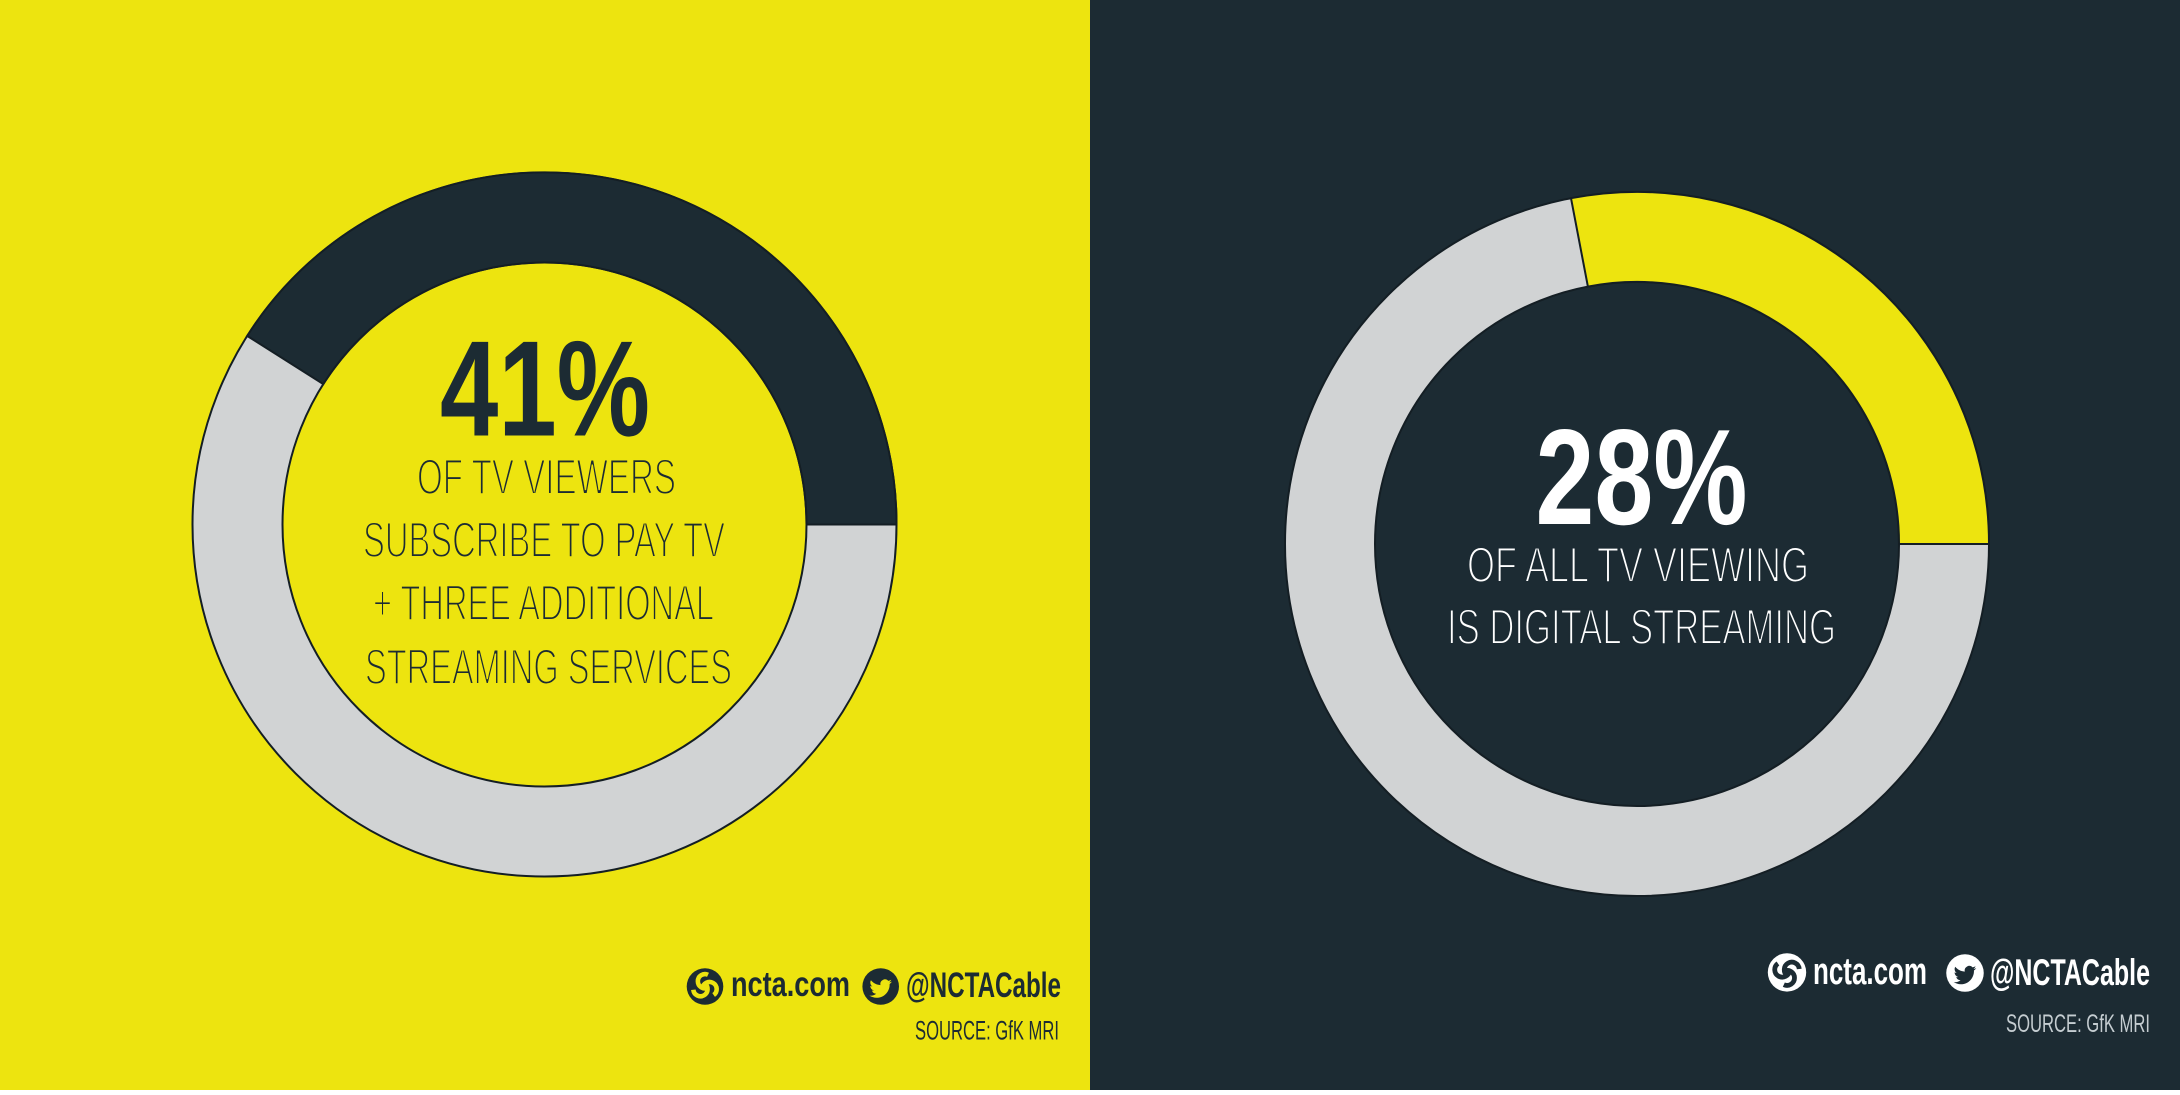  What do you see at coordinates (1638, 565) in the screenshot?
I see `svg-text: OF ALL TV VIEWING` at bounding box center [1638, 565].